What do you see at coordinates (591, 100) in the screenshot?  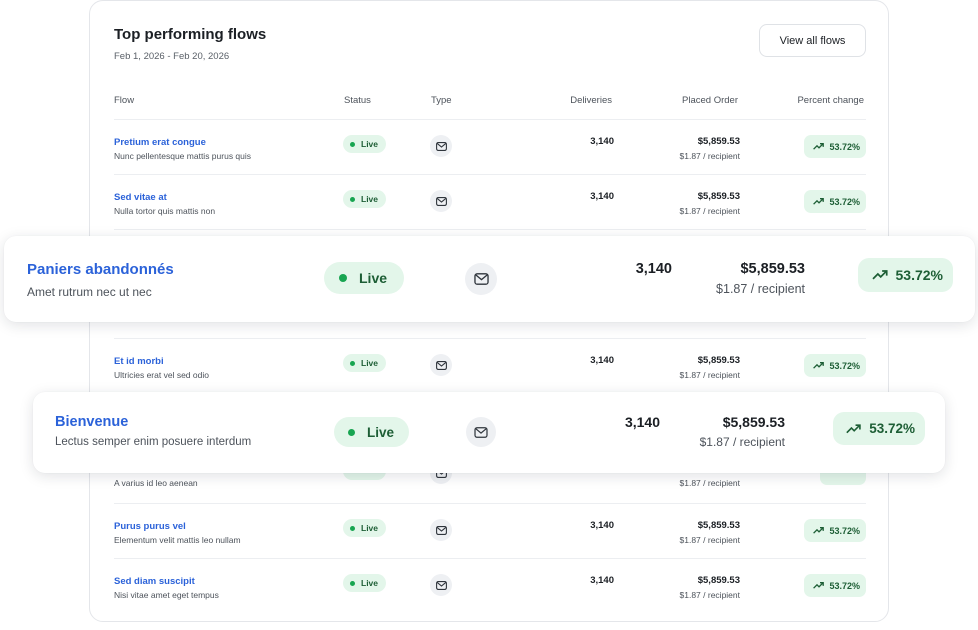 I see `column-header-deliveries: Deliveries` at bounding box center [591, 100].